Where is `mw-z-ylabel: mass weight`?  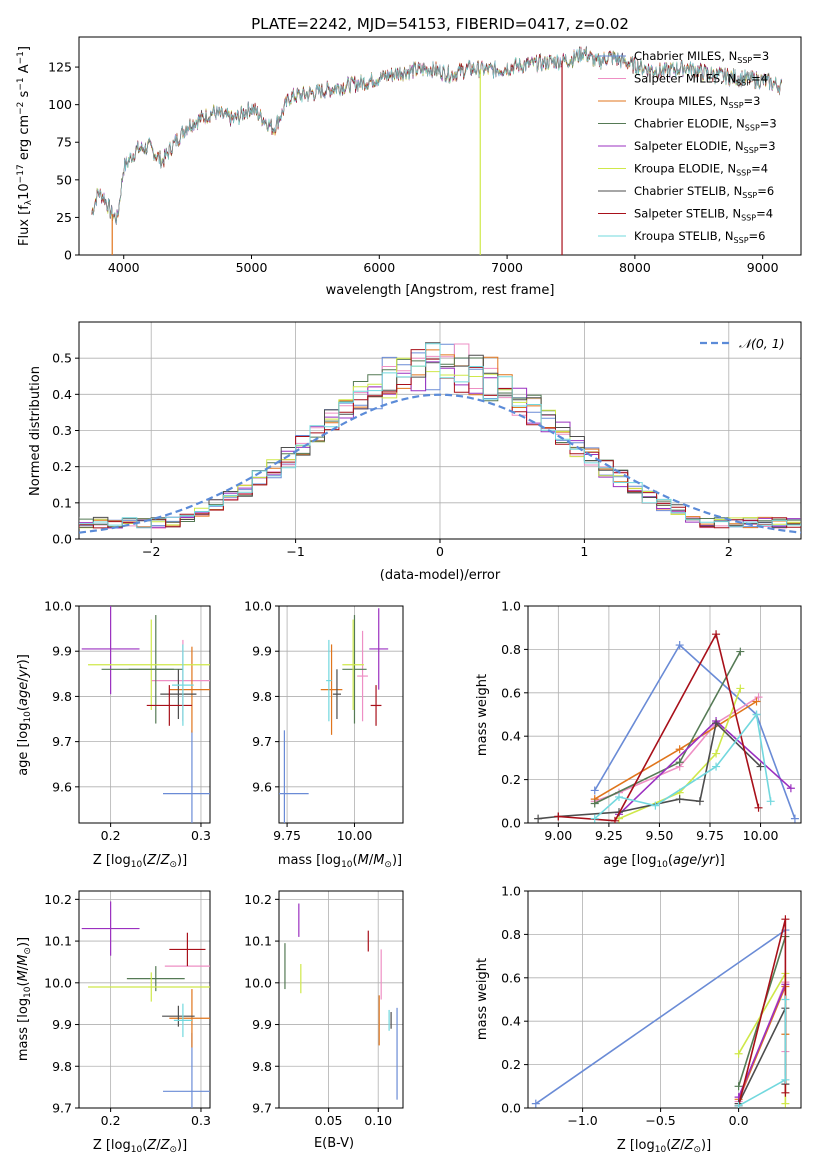
mw-z-ylabel: mass weight is located at coordinates (482, 999).